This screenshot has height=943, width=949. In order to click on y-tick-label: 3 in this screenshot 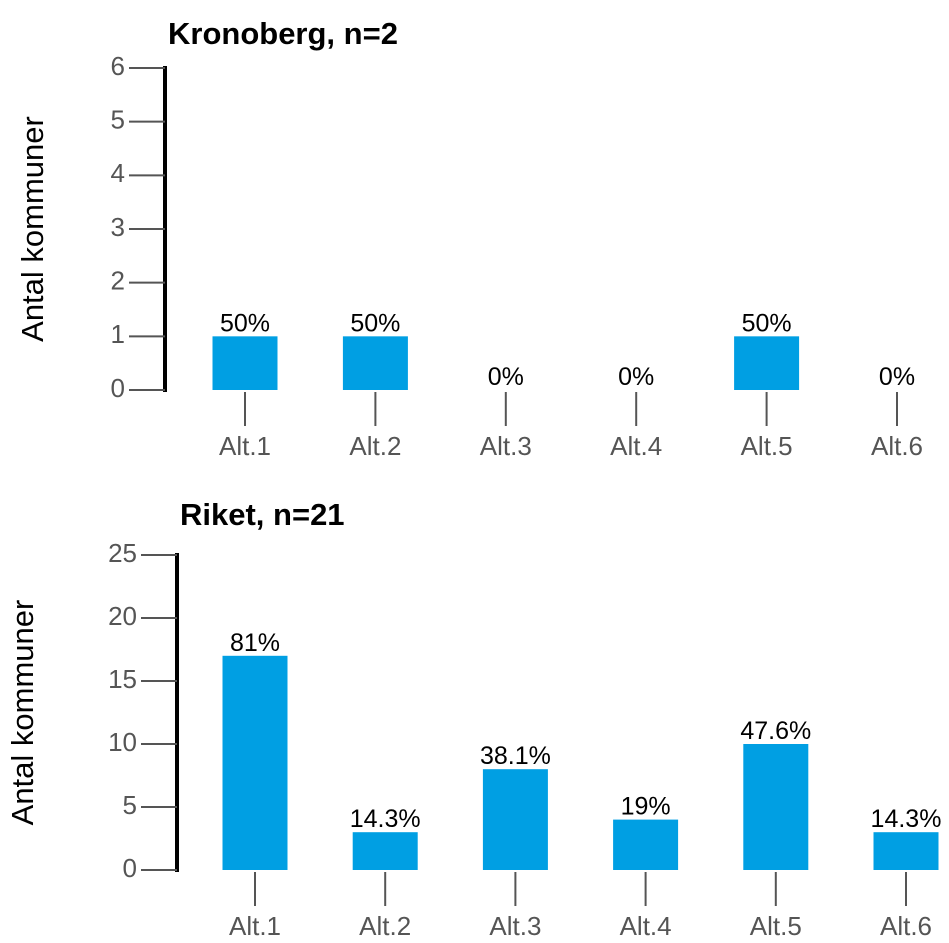, I will do `click(118, 227)`.